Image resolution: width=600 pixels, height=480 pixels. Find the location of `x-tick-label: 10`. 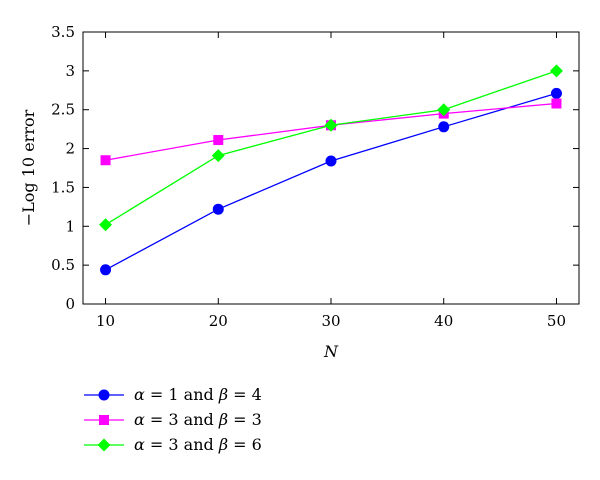

x-tick-label: 10 is located at coordinates (105, 321).